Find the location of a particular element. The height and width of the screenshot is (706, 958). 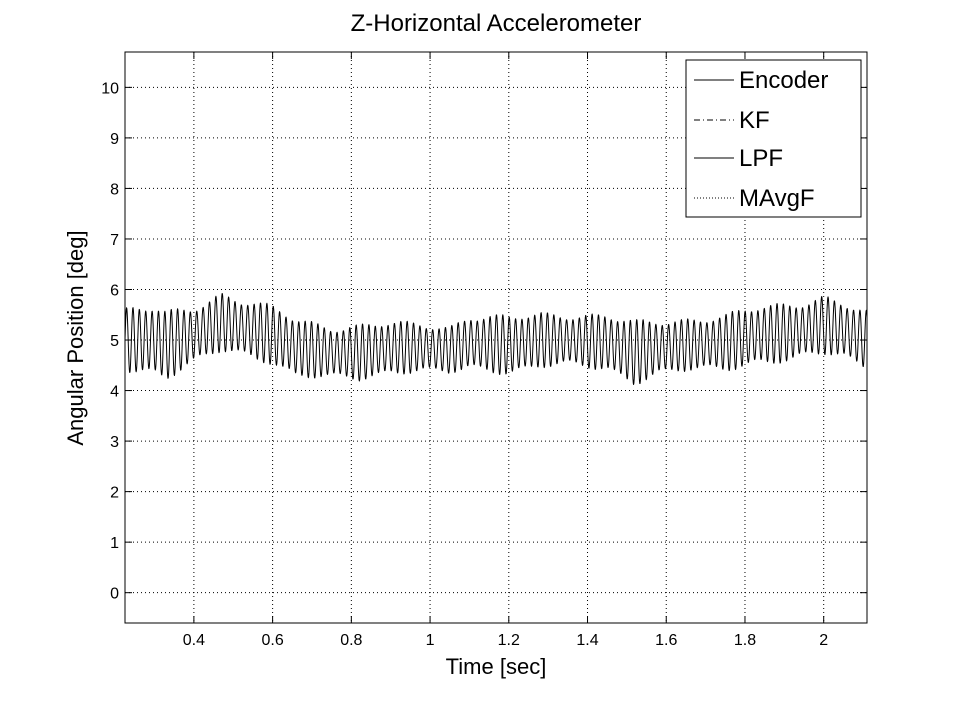

x-axis-label: Time [sec] is located at coordinates (496, 666).